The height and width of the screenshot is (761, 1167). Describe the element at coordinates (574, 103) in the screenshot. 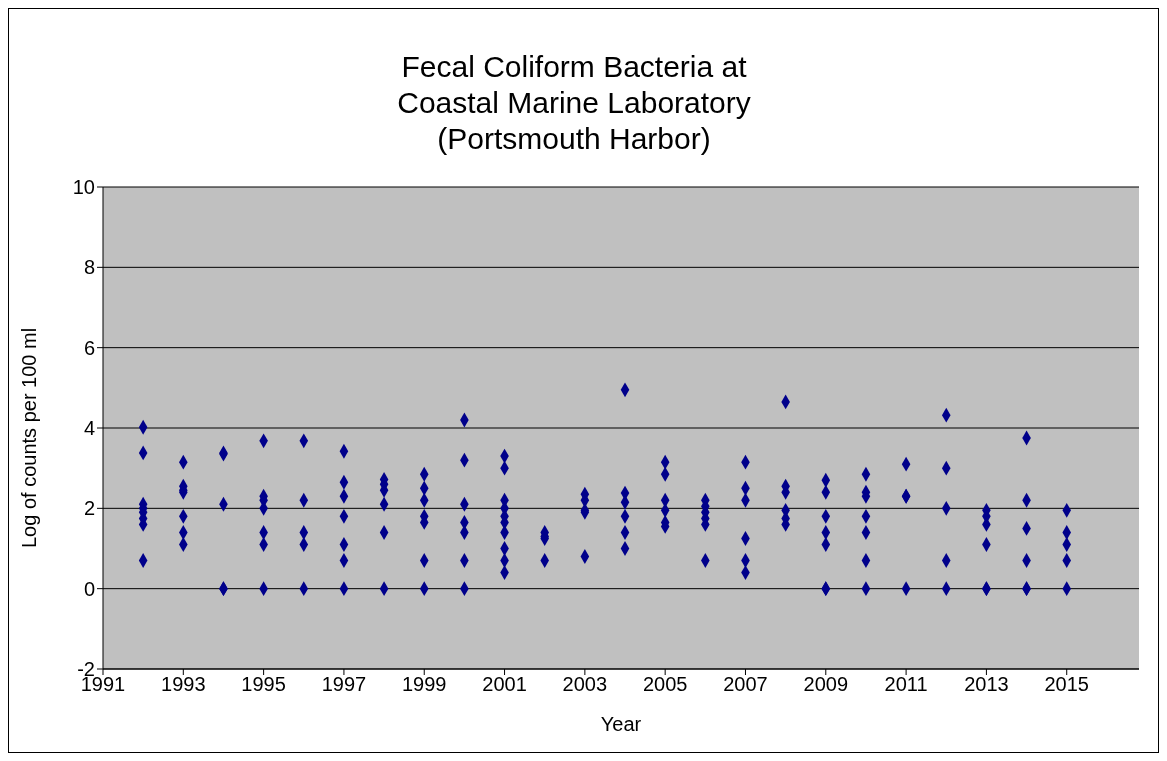

I see `chart-title: Fecal Coliform Bacteria at Coastal Marine Laboratory (Portsmouth Harbor)` at that location.